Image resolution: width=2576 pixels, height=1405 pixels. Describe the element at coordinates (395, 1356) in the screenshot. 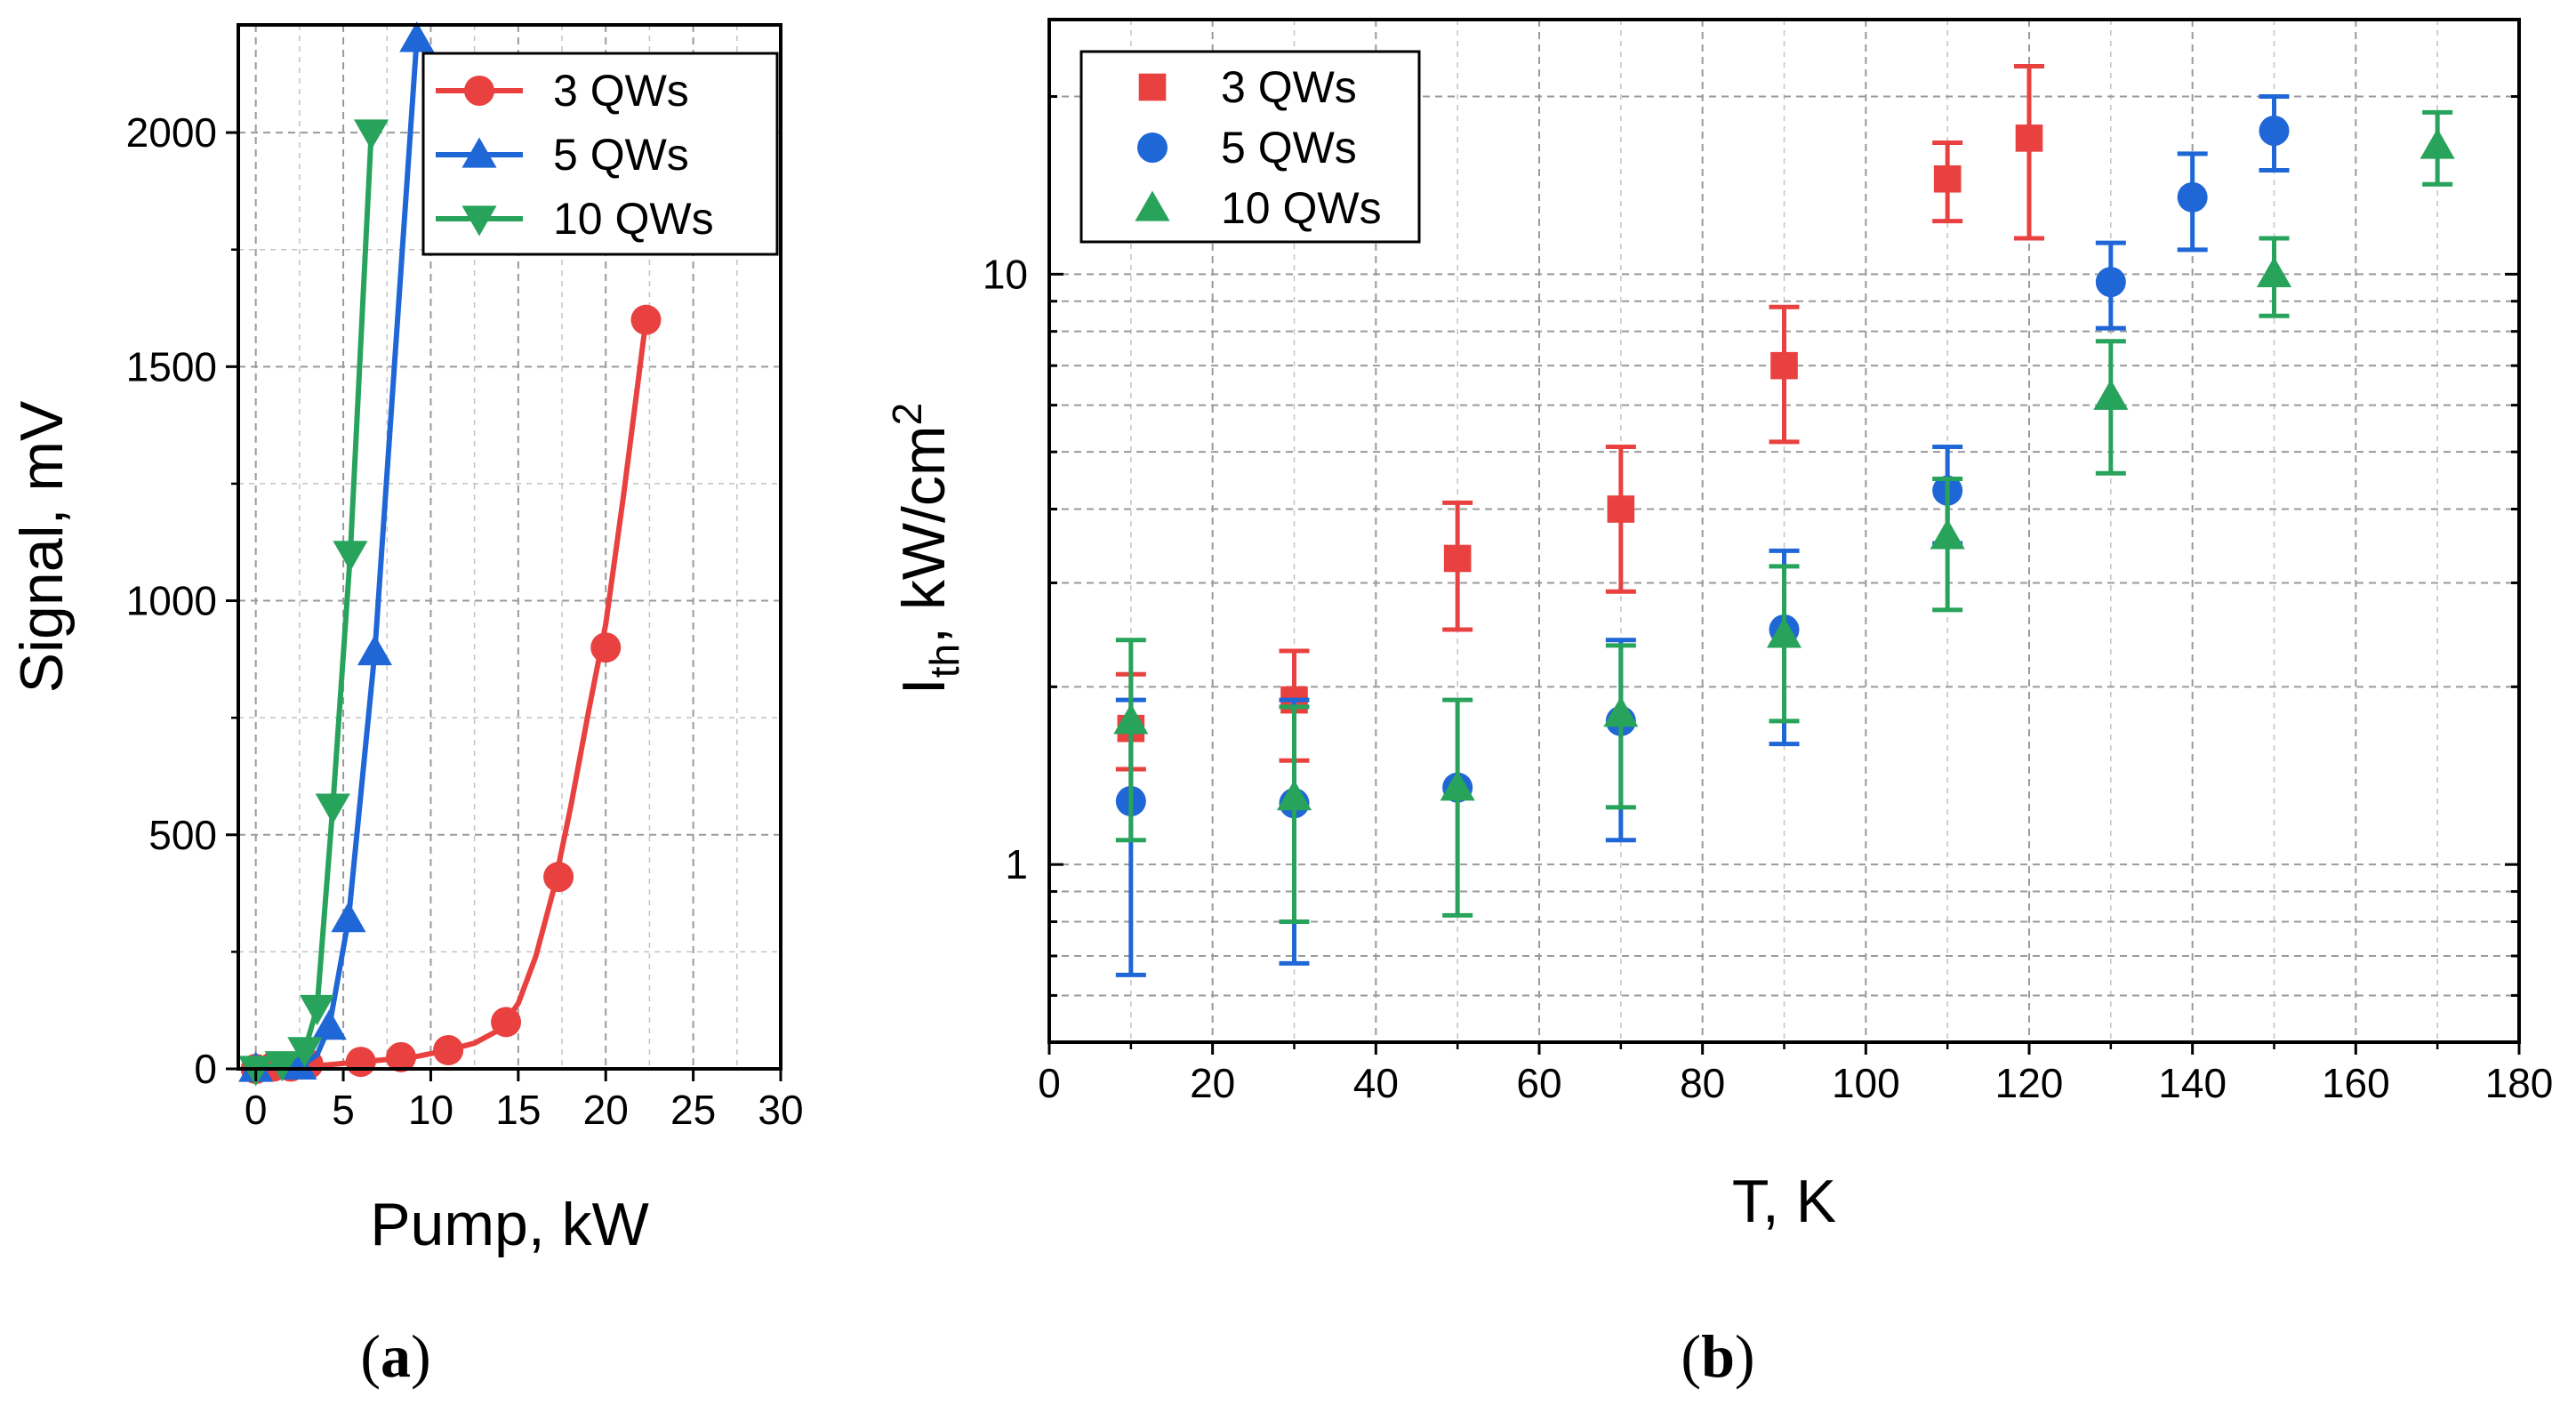

I see `panel-a-label: (a)` at that location.